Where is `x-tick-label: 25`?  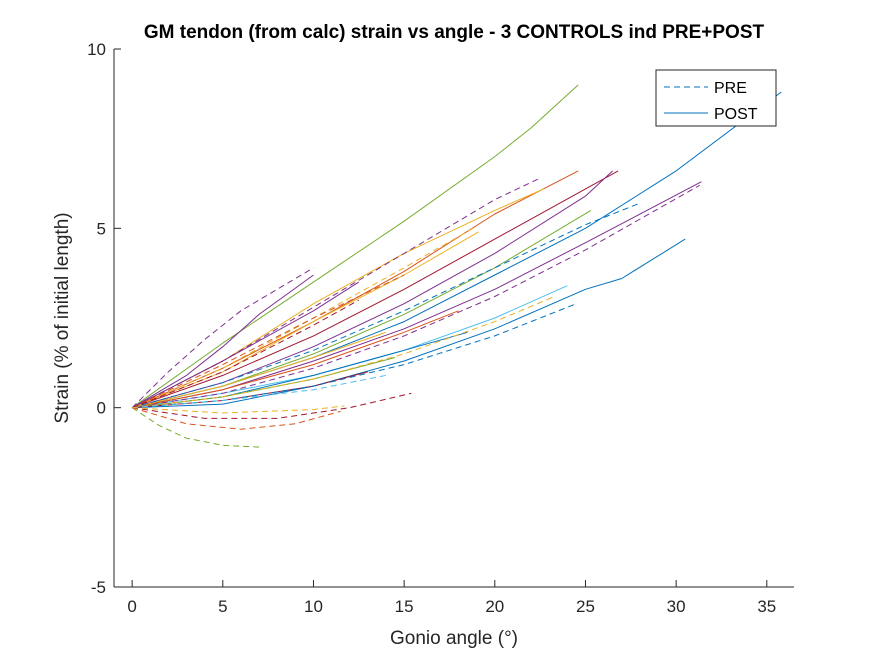
x-tick-label: 25 is located at coordinates (585, 606).